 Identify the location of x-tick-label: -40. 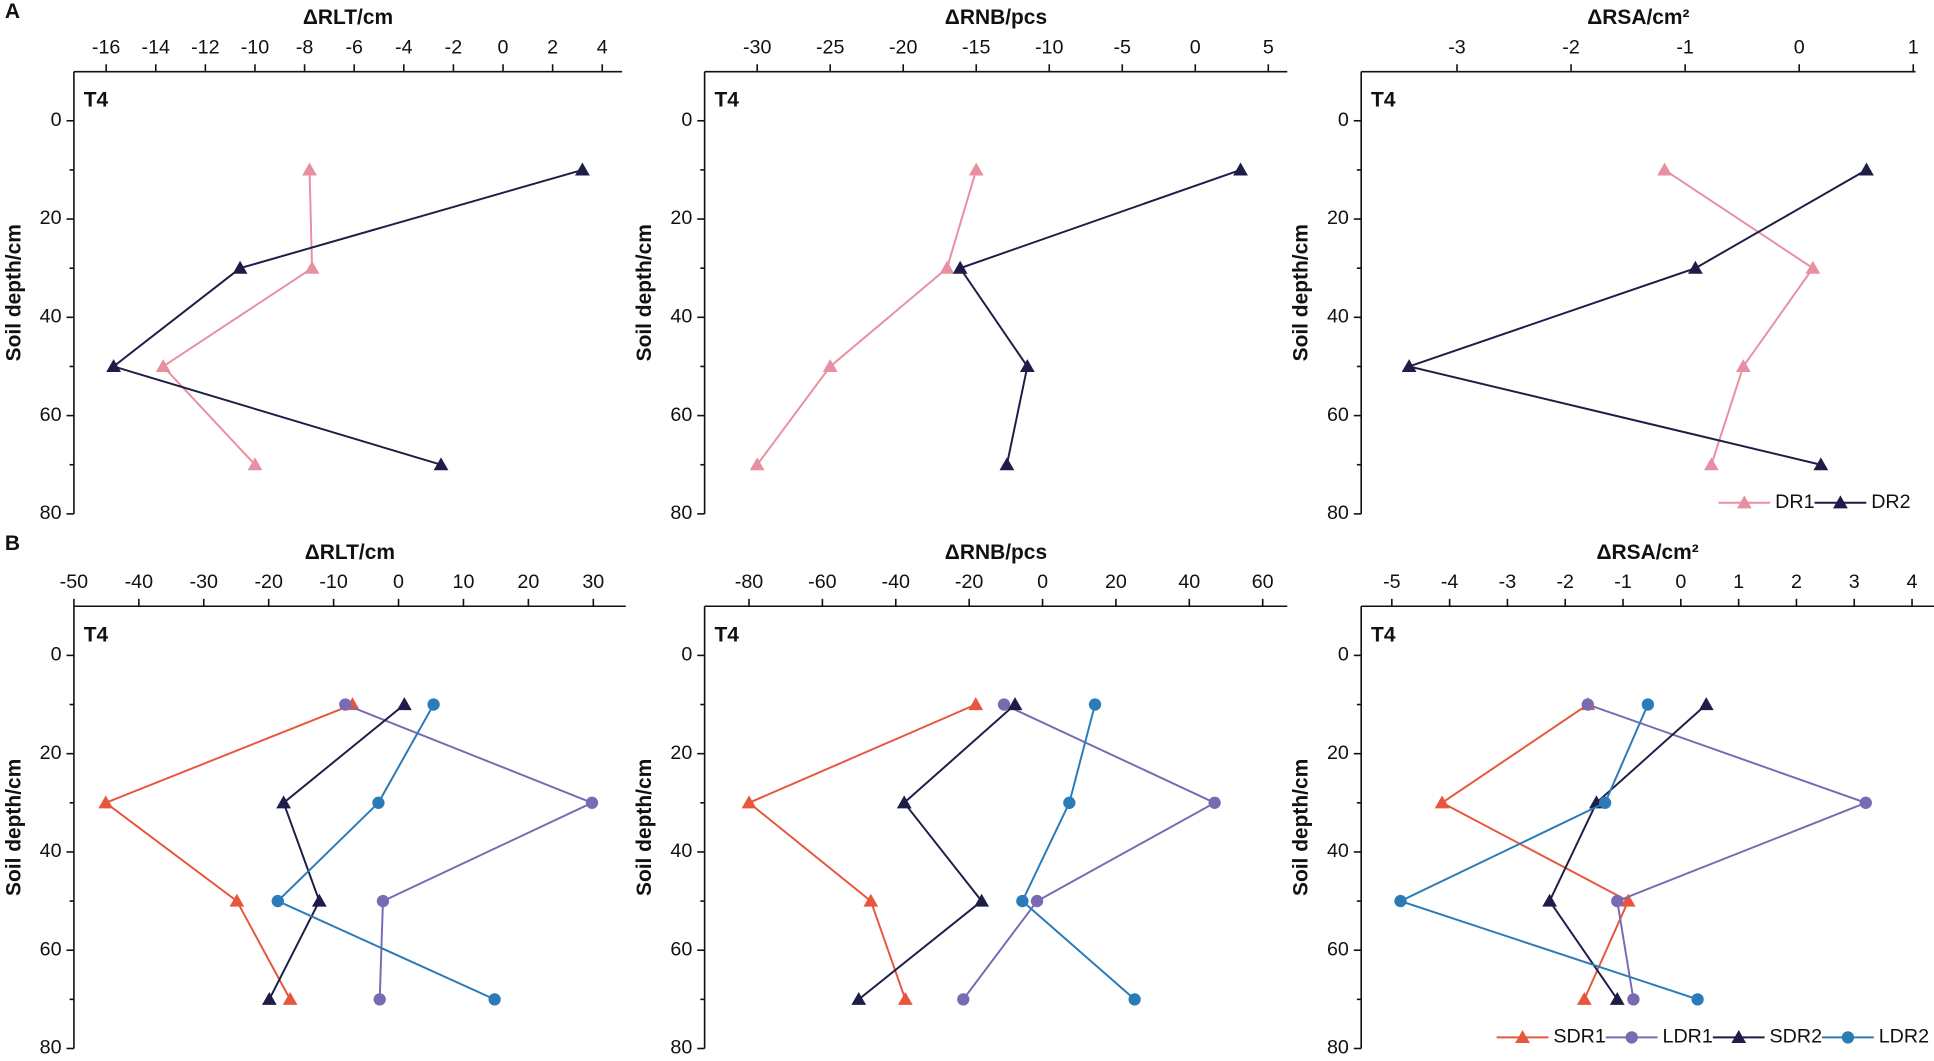
(139, 582).